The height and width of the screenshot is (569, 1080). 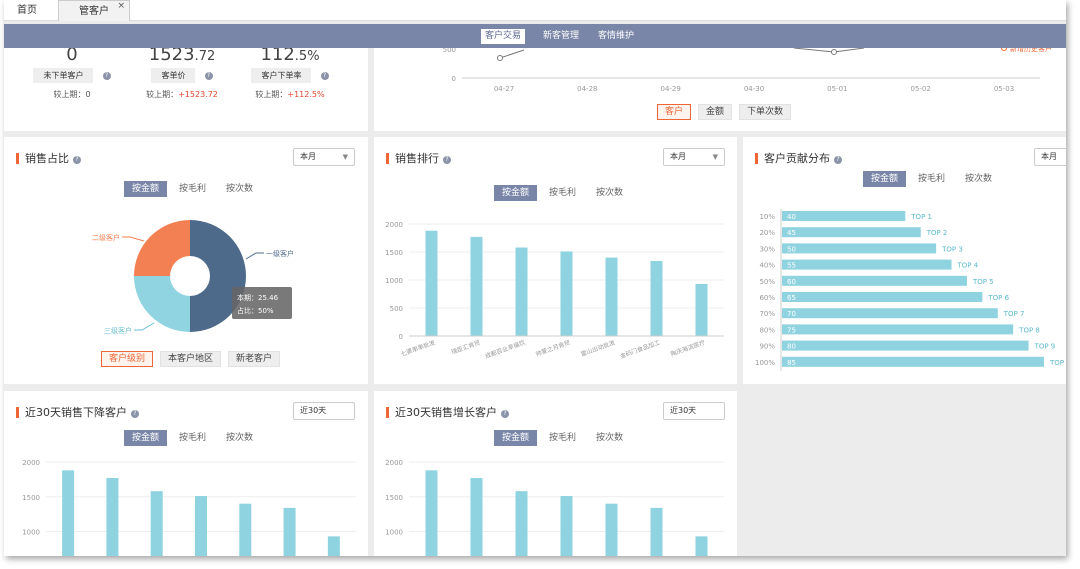 What do you see at coordinates (94, 10) in the screenshot?
I see `tab-customer: 管客户 ×` at bounding box center [94, 10].